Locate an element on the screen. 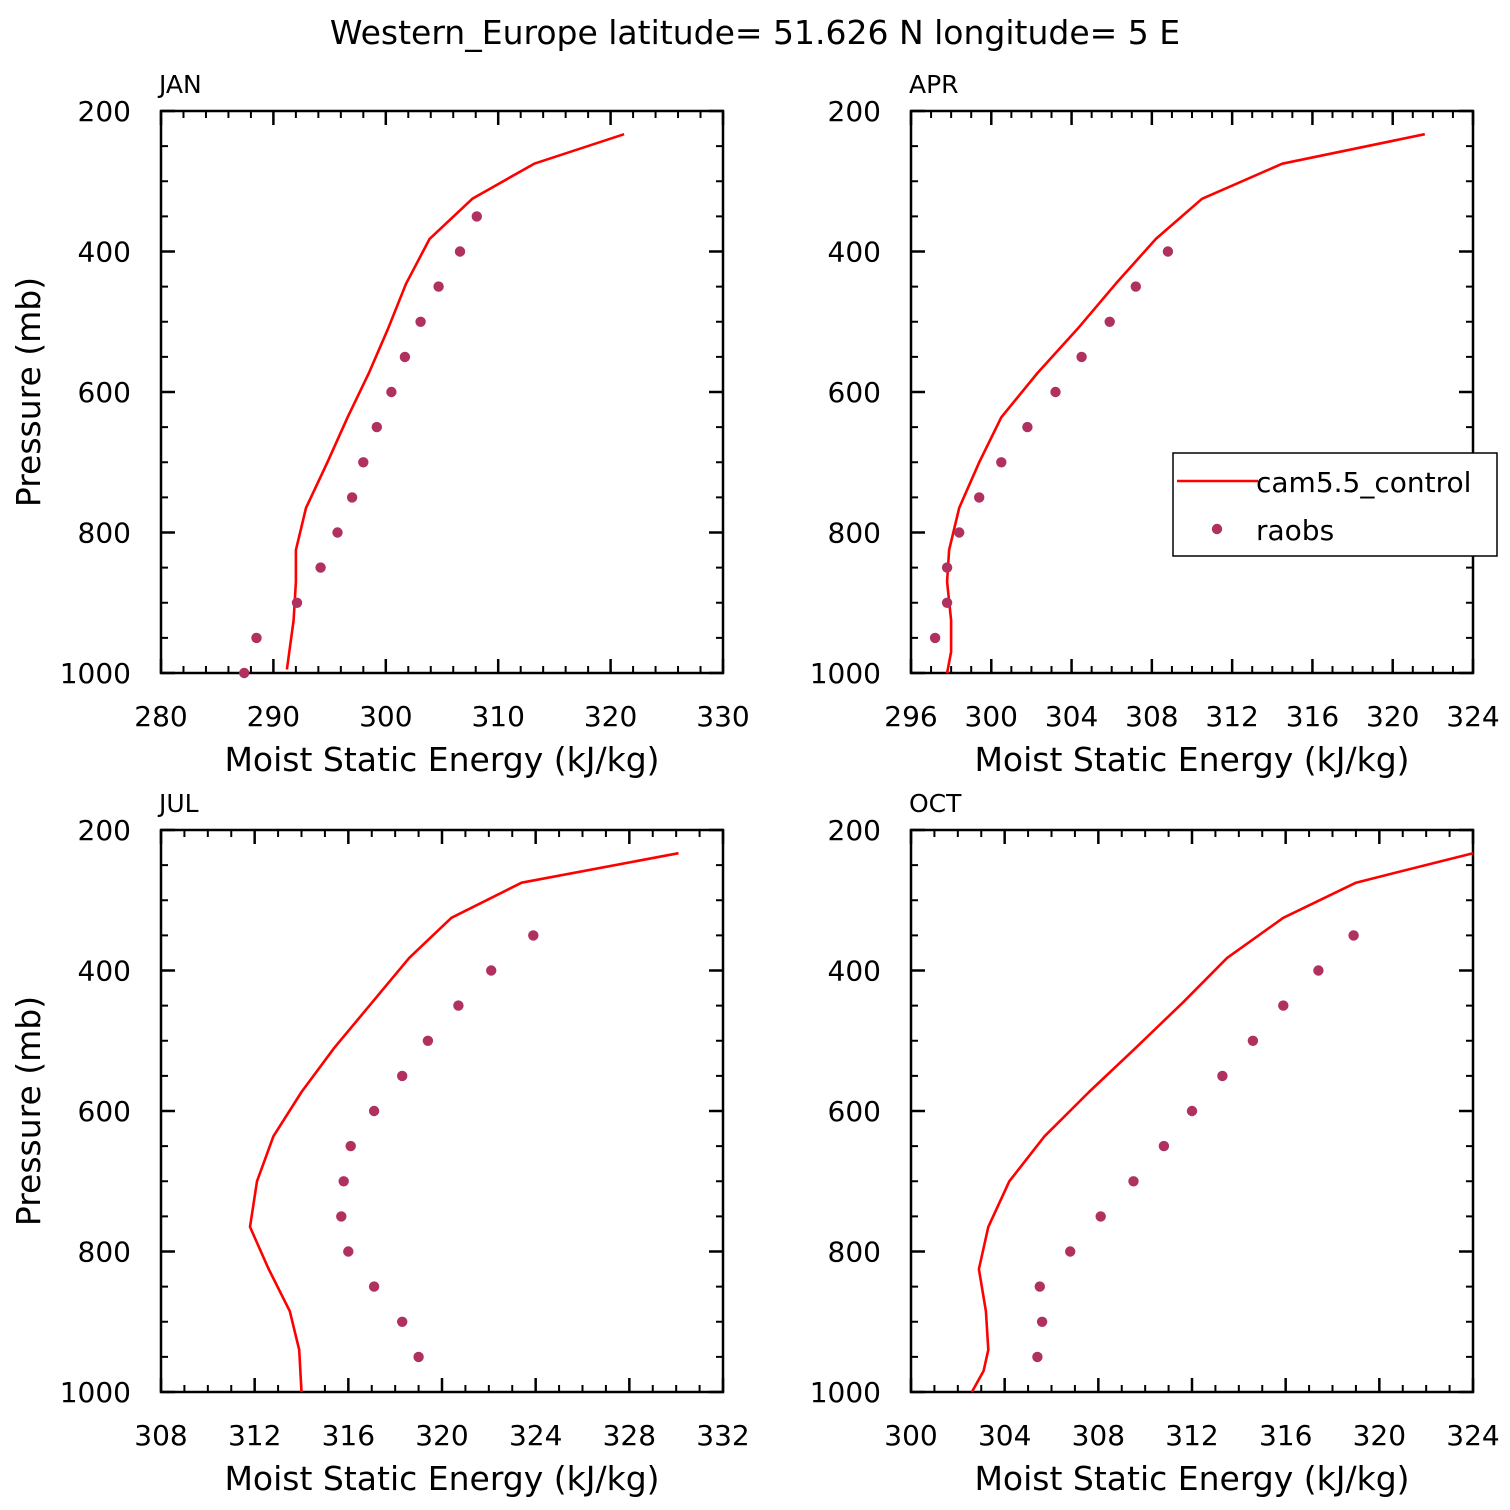 The height and width of the screenshot is (1510, 1510). x-tick-label: 330 is located at coordinates (722, 716).